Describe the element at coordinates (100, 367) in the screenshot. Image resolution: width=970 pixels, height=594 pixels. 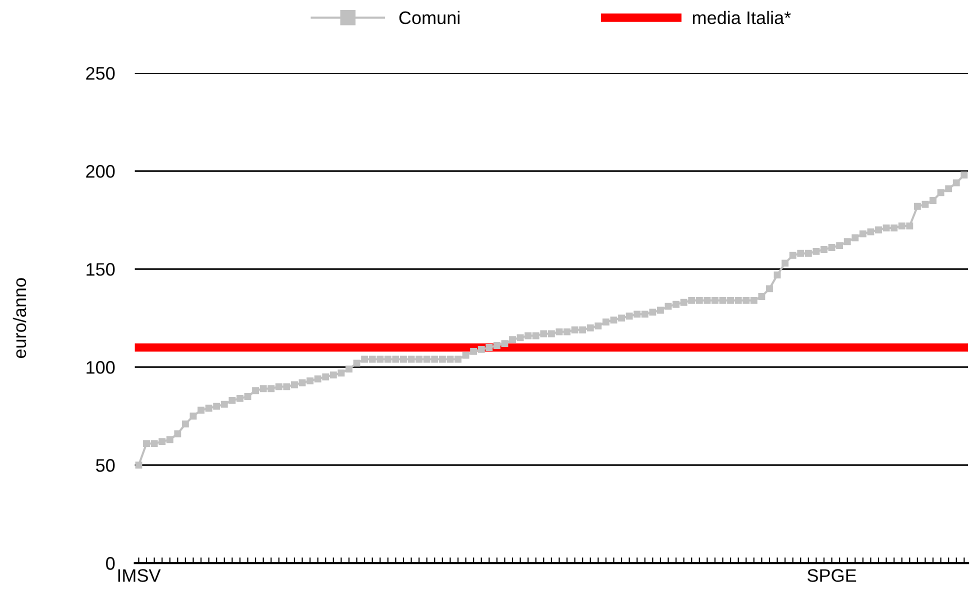
I see `y-tick-label: 100` at that location.